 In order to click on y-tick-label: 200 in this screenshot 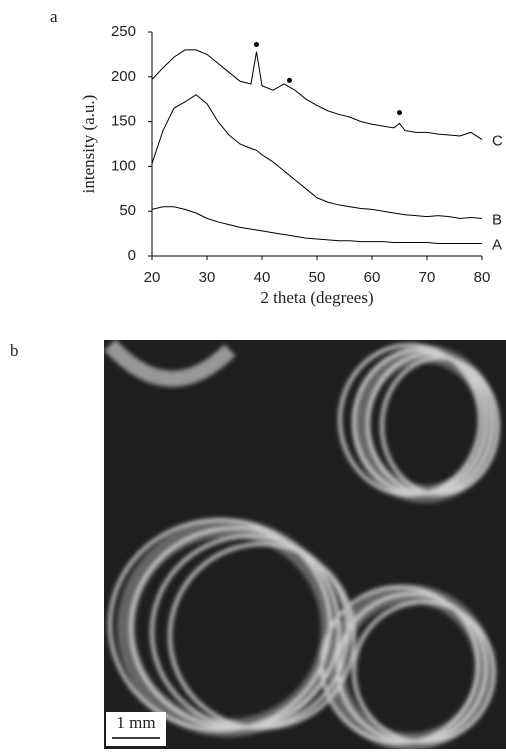, I will do `click(123, 76)`.